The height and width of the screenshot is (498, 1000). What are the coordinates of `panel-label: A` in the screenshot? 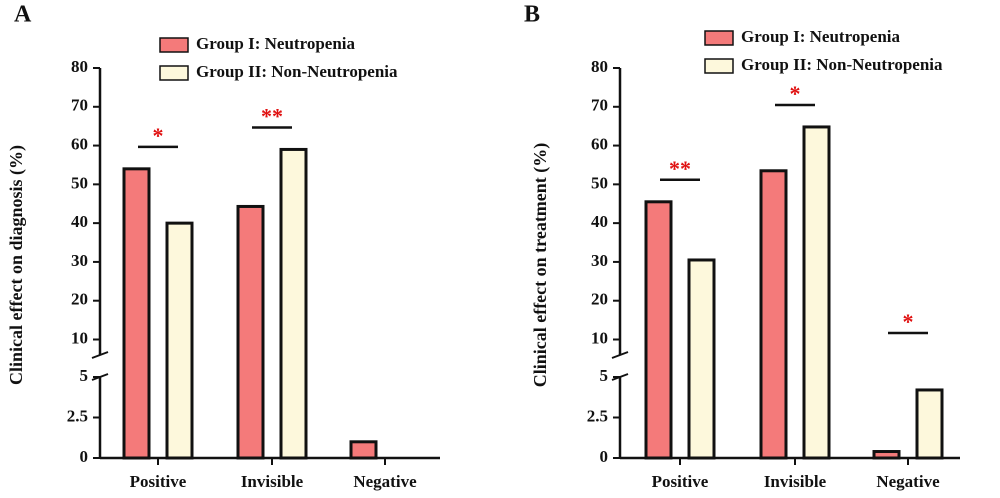 It's located at (23, 15).